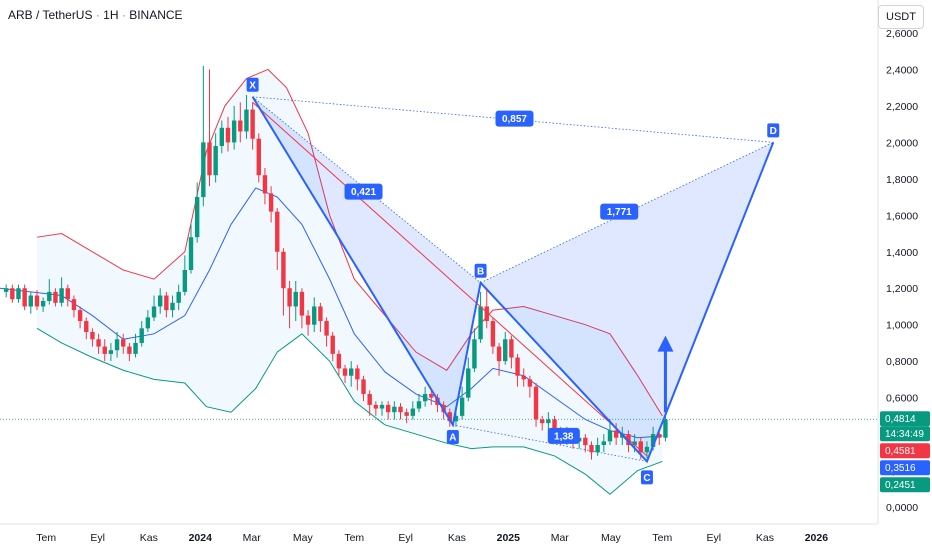  What do you see at coordinates (902, 326) in the screenshot?
I see `y-tick-label: 1,0000` at bounding box center [902, 326].